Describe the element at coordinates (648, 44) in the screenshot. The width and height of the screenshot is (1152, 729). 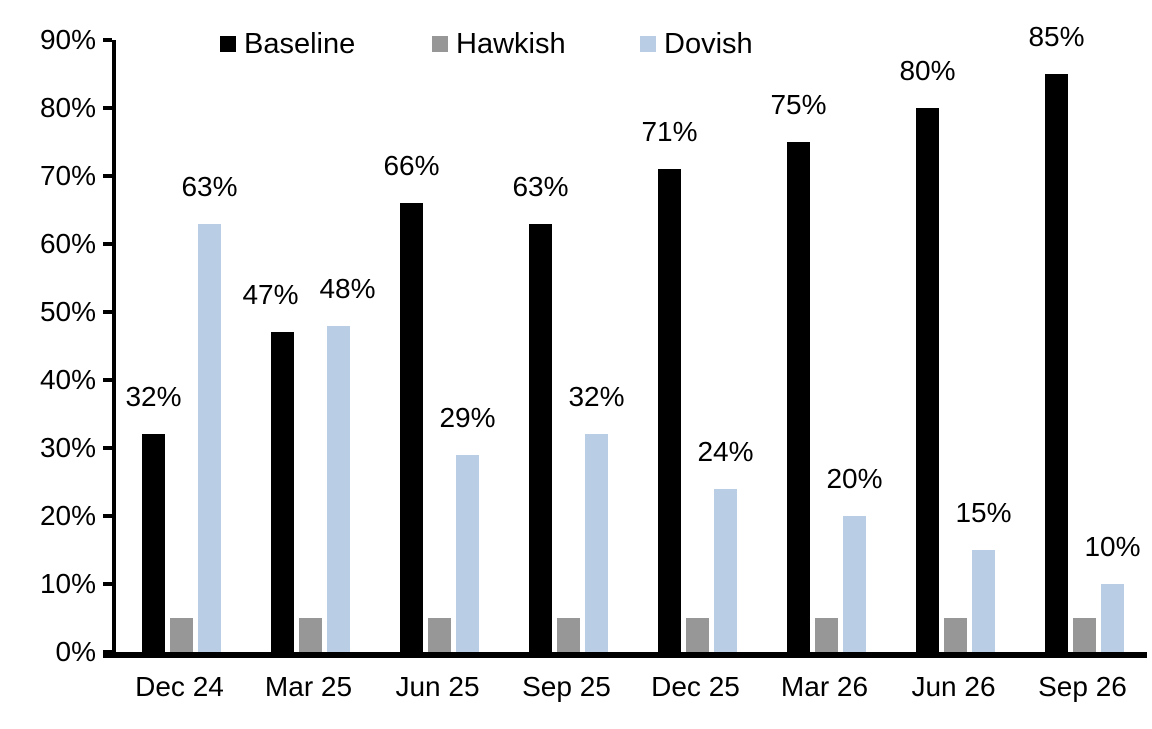
I see `legend-swatch-dovish-icon` at that location.